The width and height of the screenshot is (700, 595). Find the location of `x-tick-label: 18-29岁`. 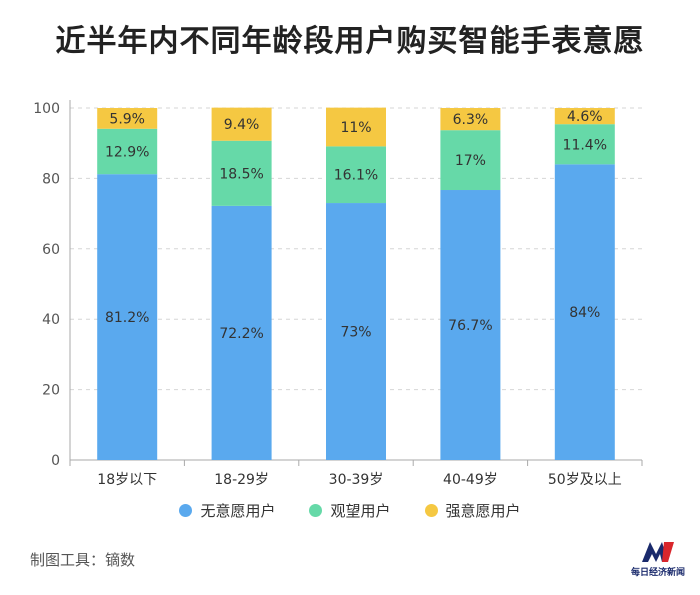

x-tick-label: 18-29岁 is located at coordinates (241, 480).